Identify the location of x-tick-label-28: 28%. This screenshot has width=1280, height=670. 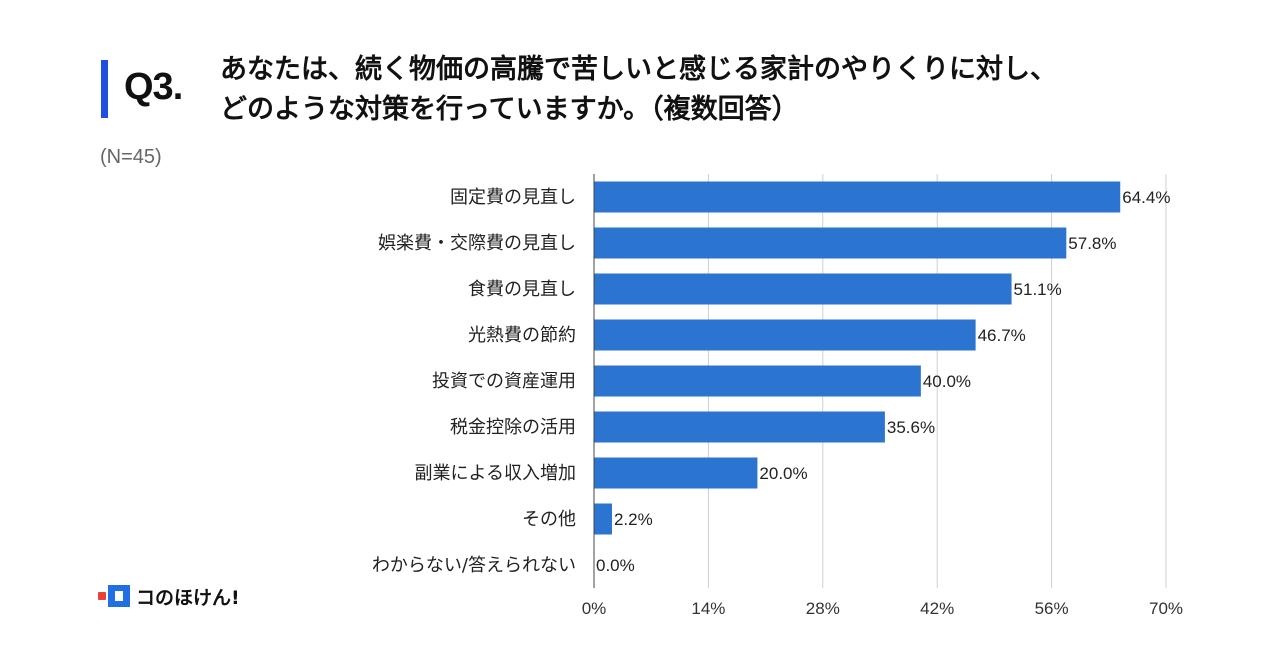
(823, 608).